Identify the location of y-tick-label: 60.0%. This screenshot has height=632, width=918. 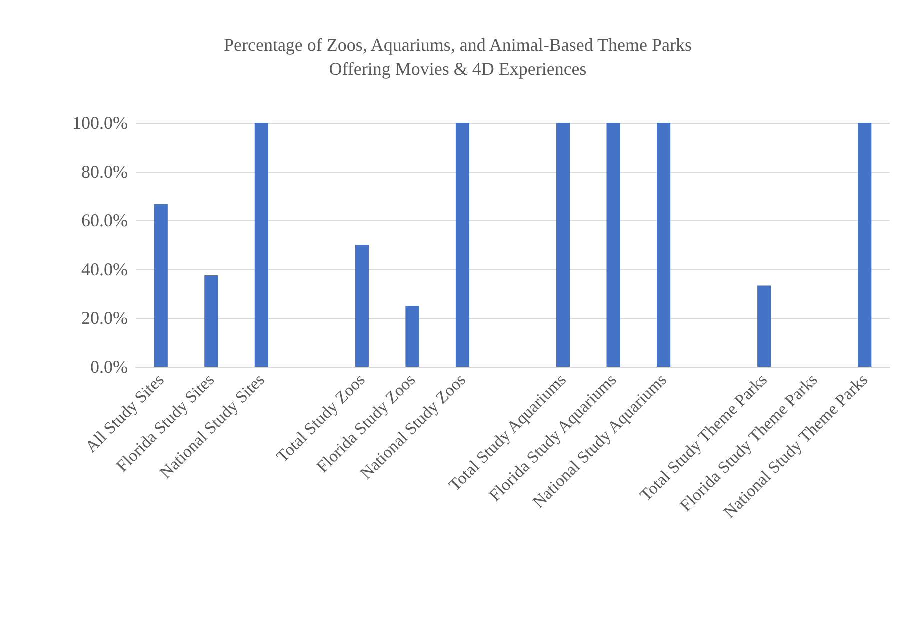
(105, 220).